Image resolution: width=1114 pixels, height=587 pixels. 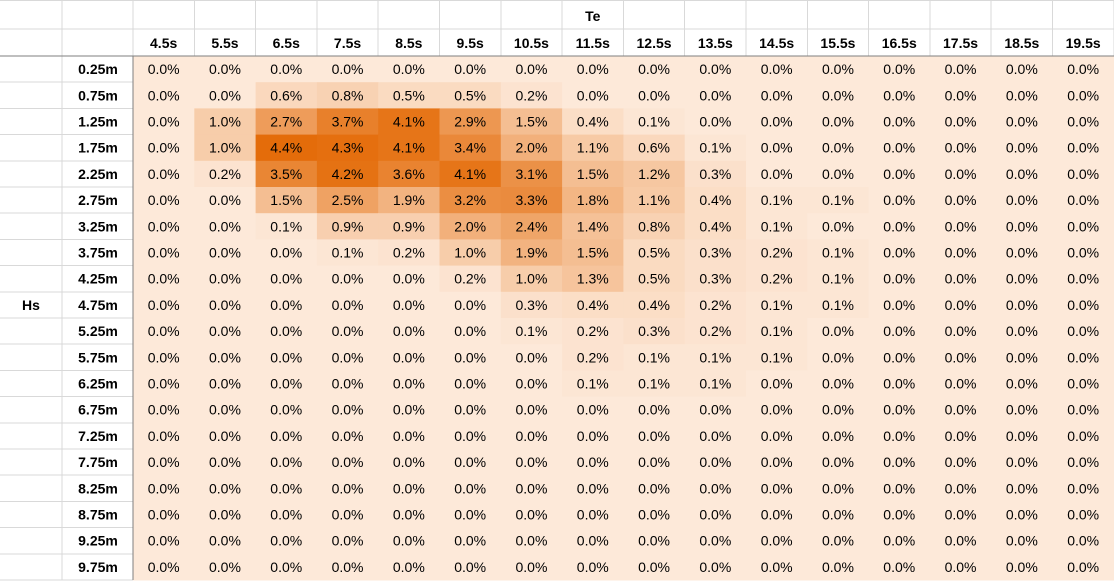 I want to click on cell-value-label: 1.1%, so click(x=654, y=200).